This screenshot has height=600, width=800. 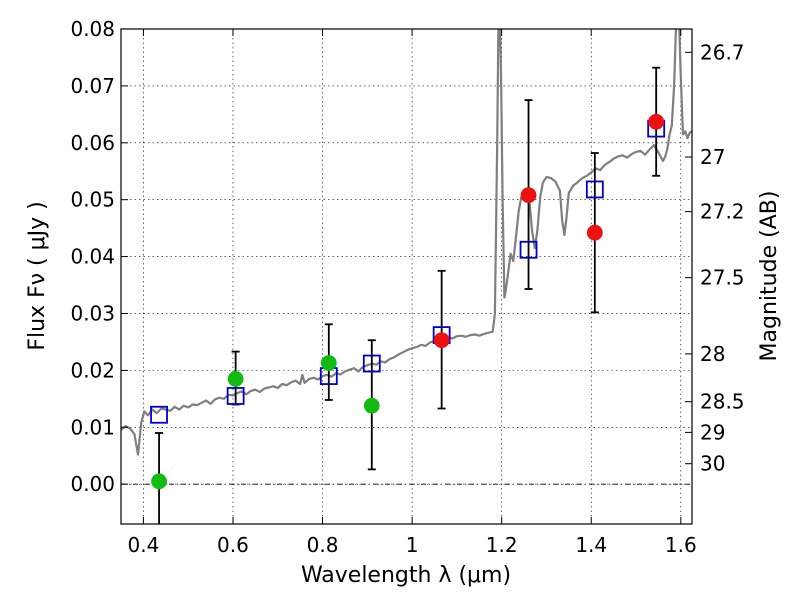 I want to click on x-tick-labels: 0.4 0.6 0.8 1 1.2 1.4 1.6, so click(x=411, y=545).